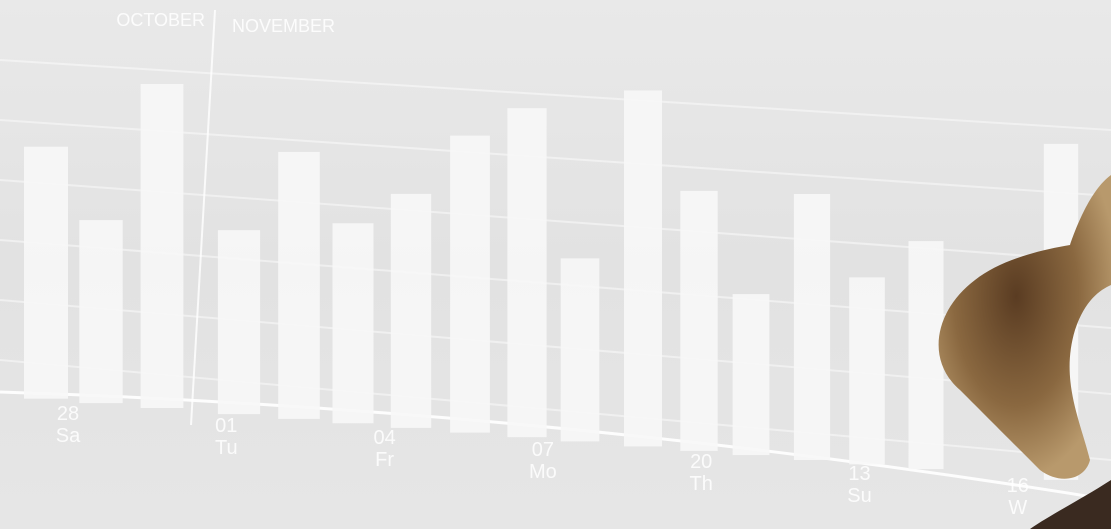 Image resolution: width=1111 pixels, height=529 pixels. I want to click on date-label: 16, so click(1018, 486).